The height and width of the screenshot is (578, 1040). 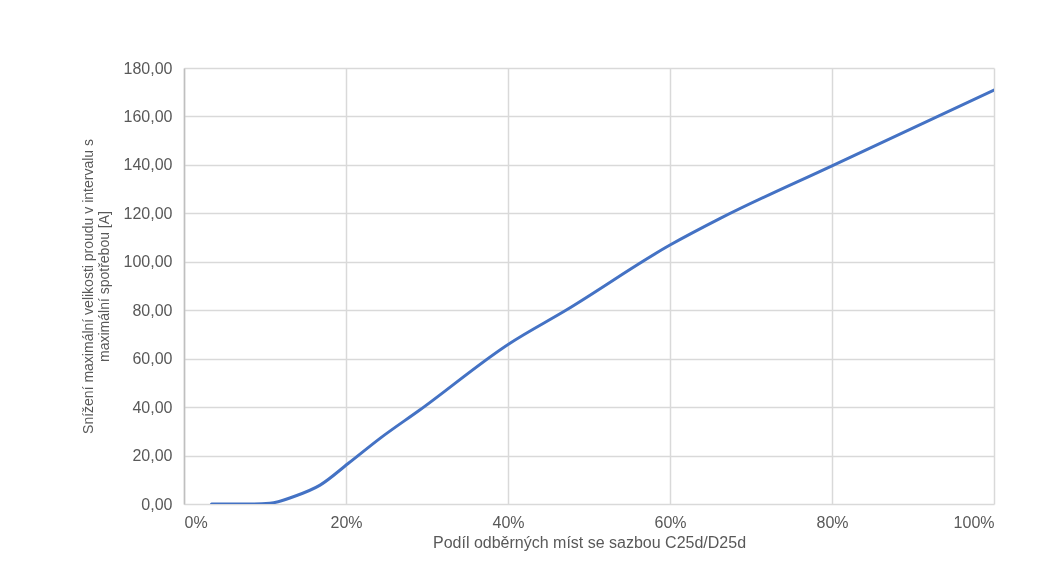 What do you see at coordinates (508, 522) in the screenshot?
I see `x-tick-label: 40%` at bounding box center [508, 522].